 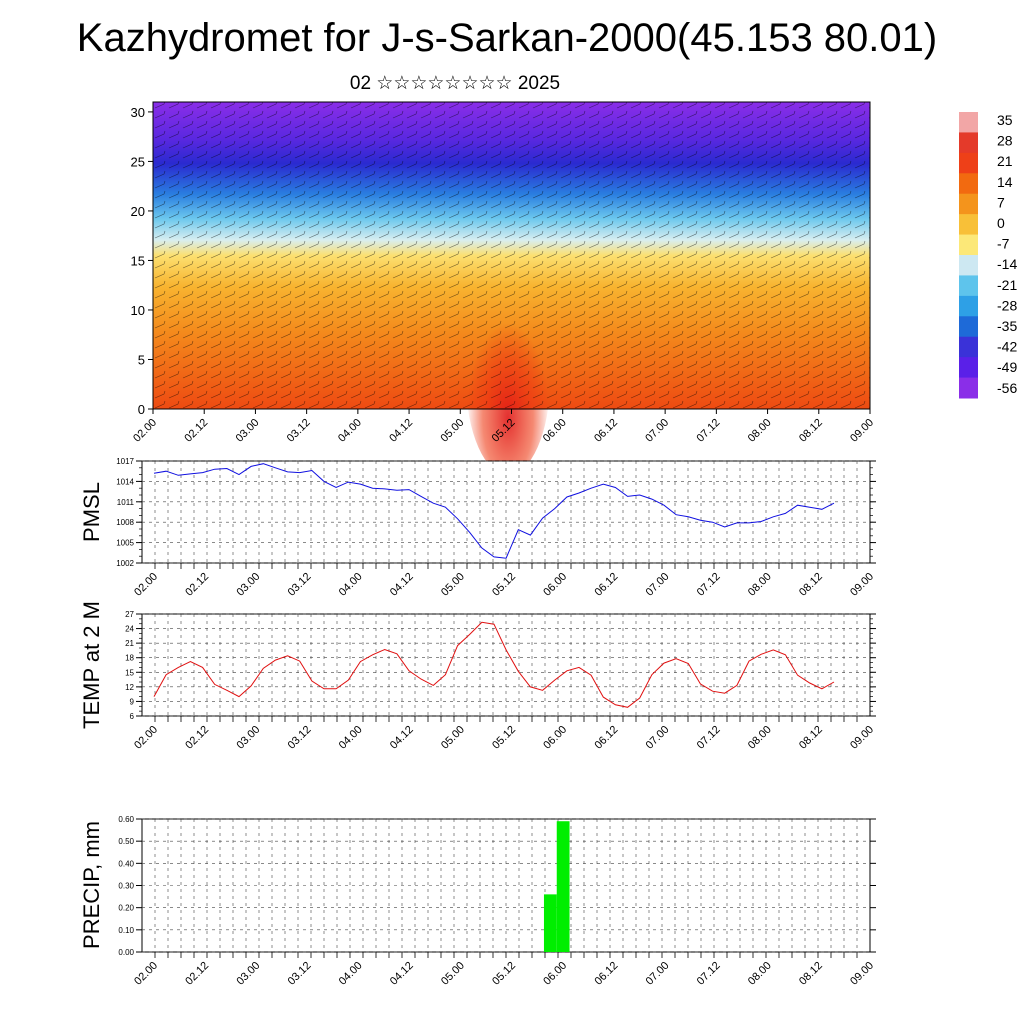 What do you see at coordinates (91, 885) in the screenshot?
I see `y-axis-label: PRECIP, mm` at bounding box center [91, 885].